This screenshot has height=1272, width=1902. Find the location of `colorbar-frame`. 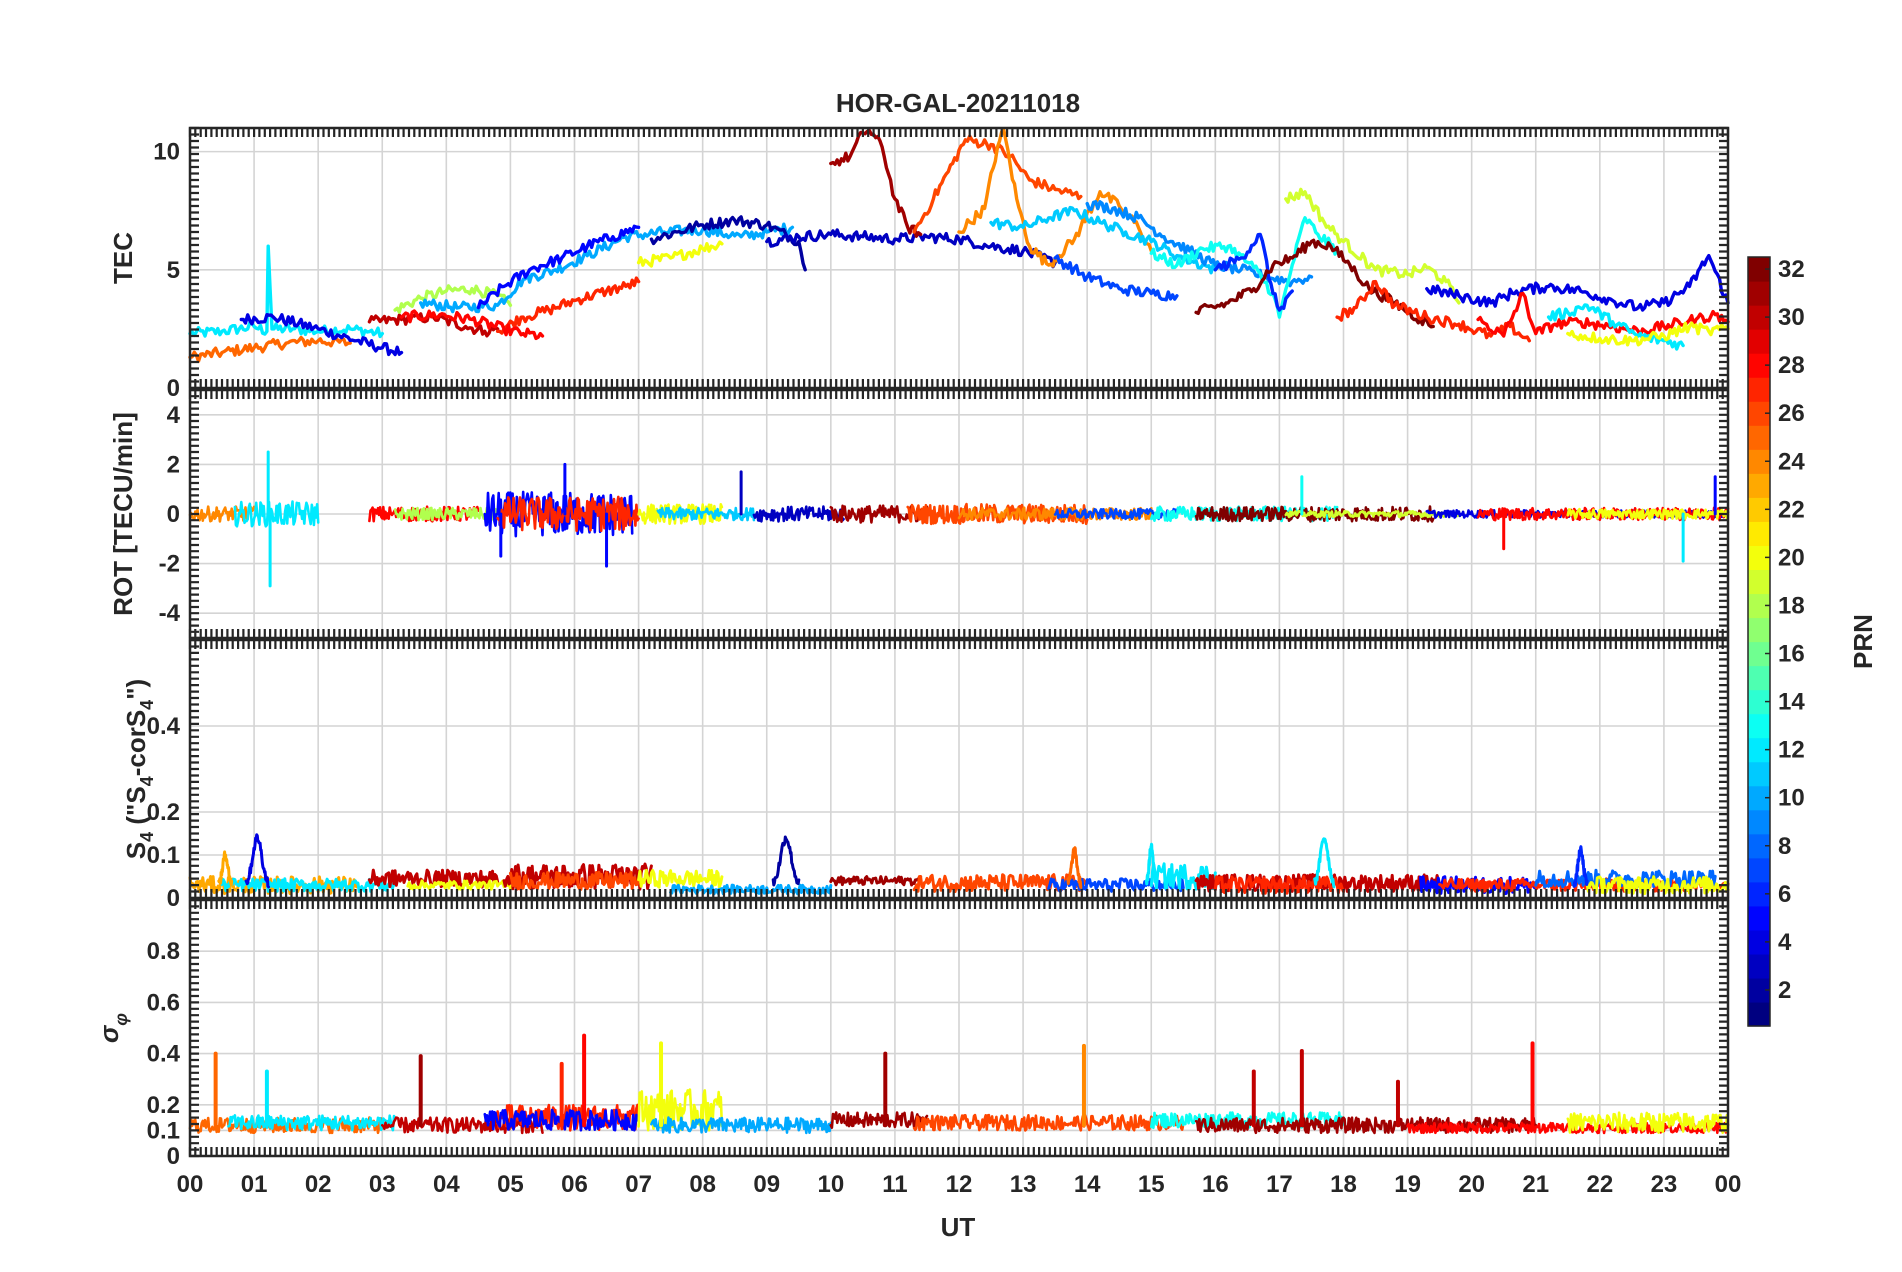

colorbar-frame is located at coordinates (1759, 641).